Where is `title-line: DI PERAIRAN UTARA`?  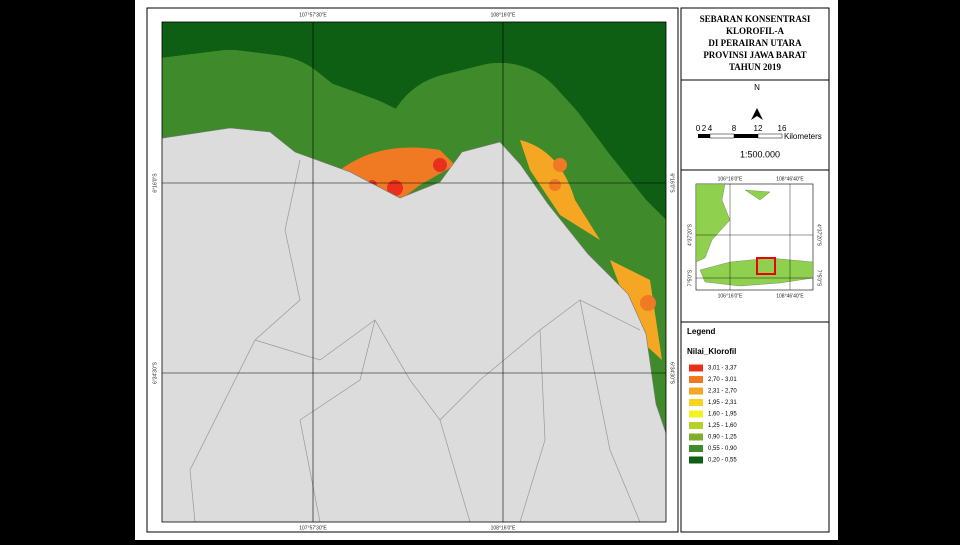 title-line: DI PERAIRAN UTARA is located at coordinates (755, 43).